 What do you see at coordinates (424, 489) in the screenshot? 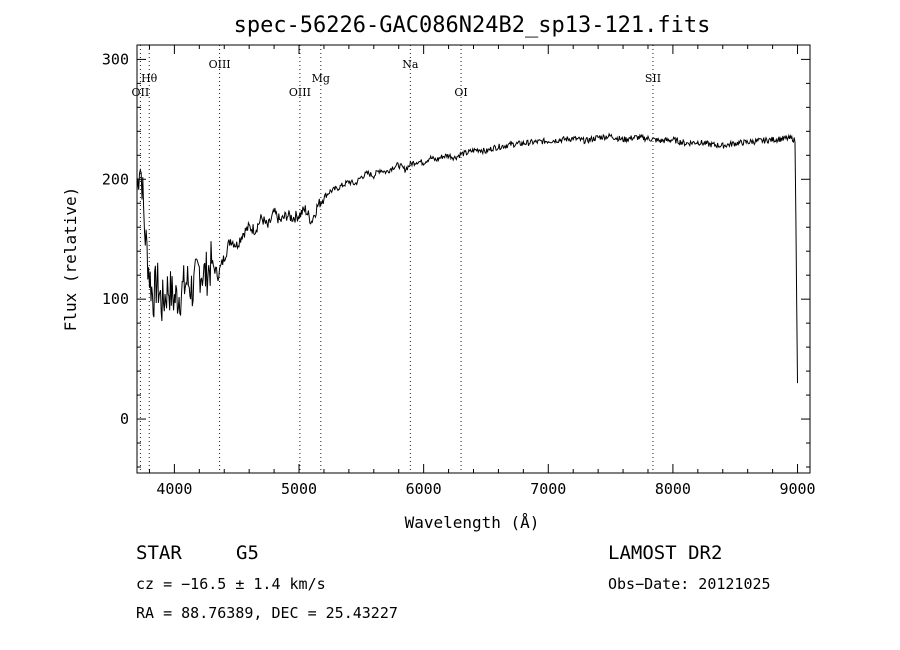
I see `x-tick-label: 6000` at bounding box center [424, 489].